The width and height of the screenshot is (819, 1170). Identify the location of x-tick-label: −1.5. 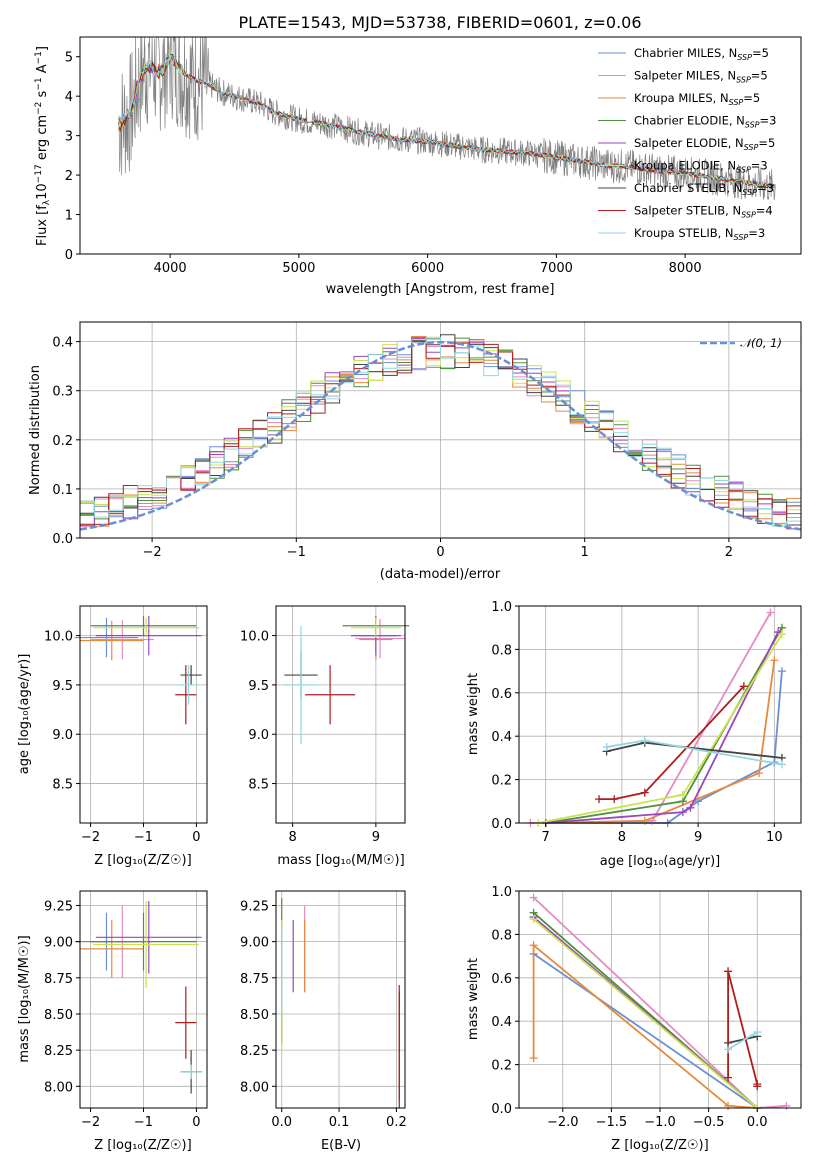
(612, 1122).